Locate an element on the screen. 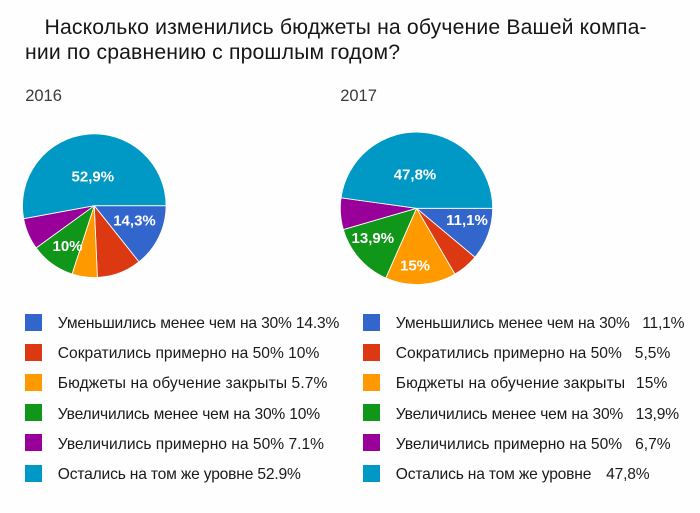 The image size is (700, 513). svg-text: 15% is located at coordinates (415, 266).